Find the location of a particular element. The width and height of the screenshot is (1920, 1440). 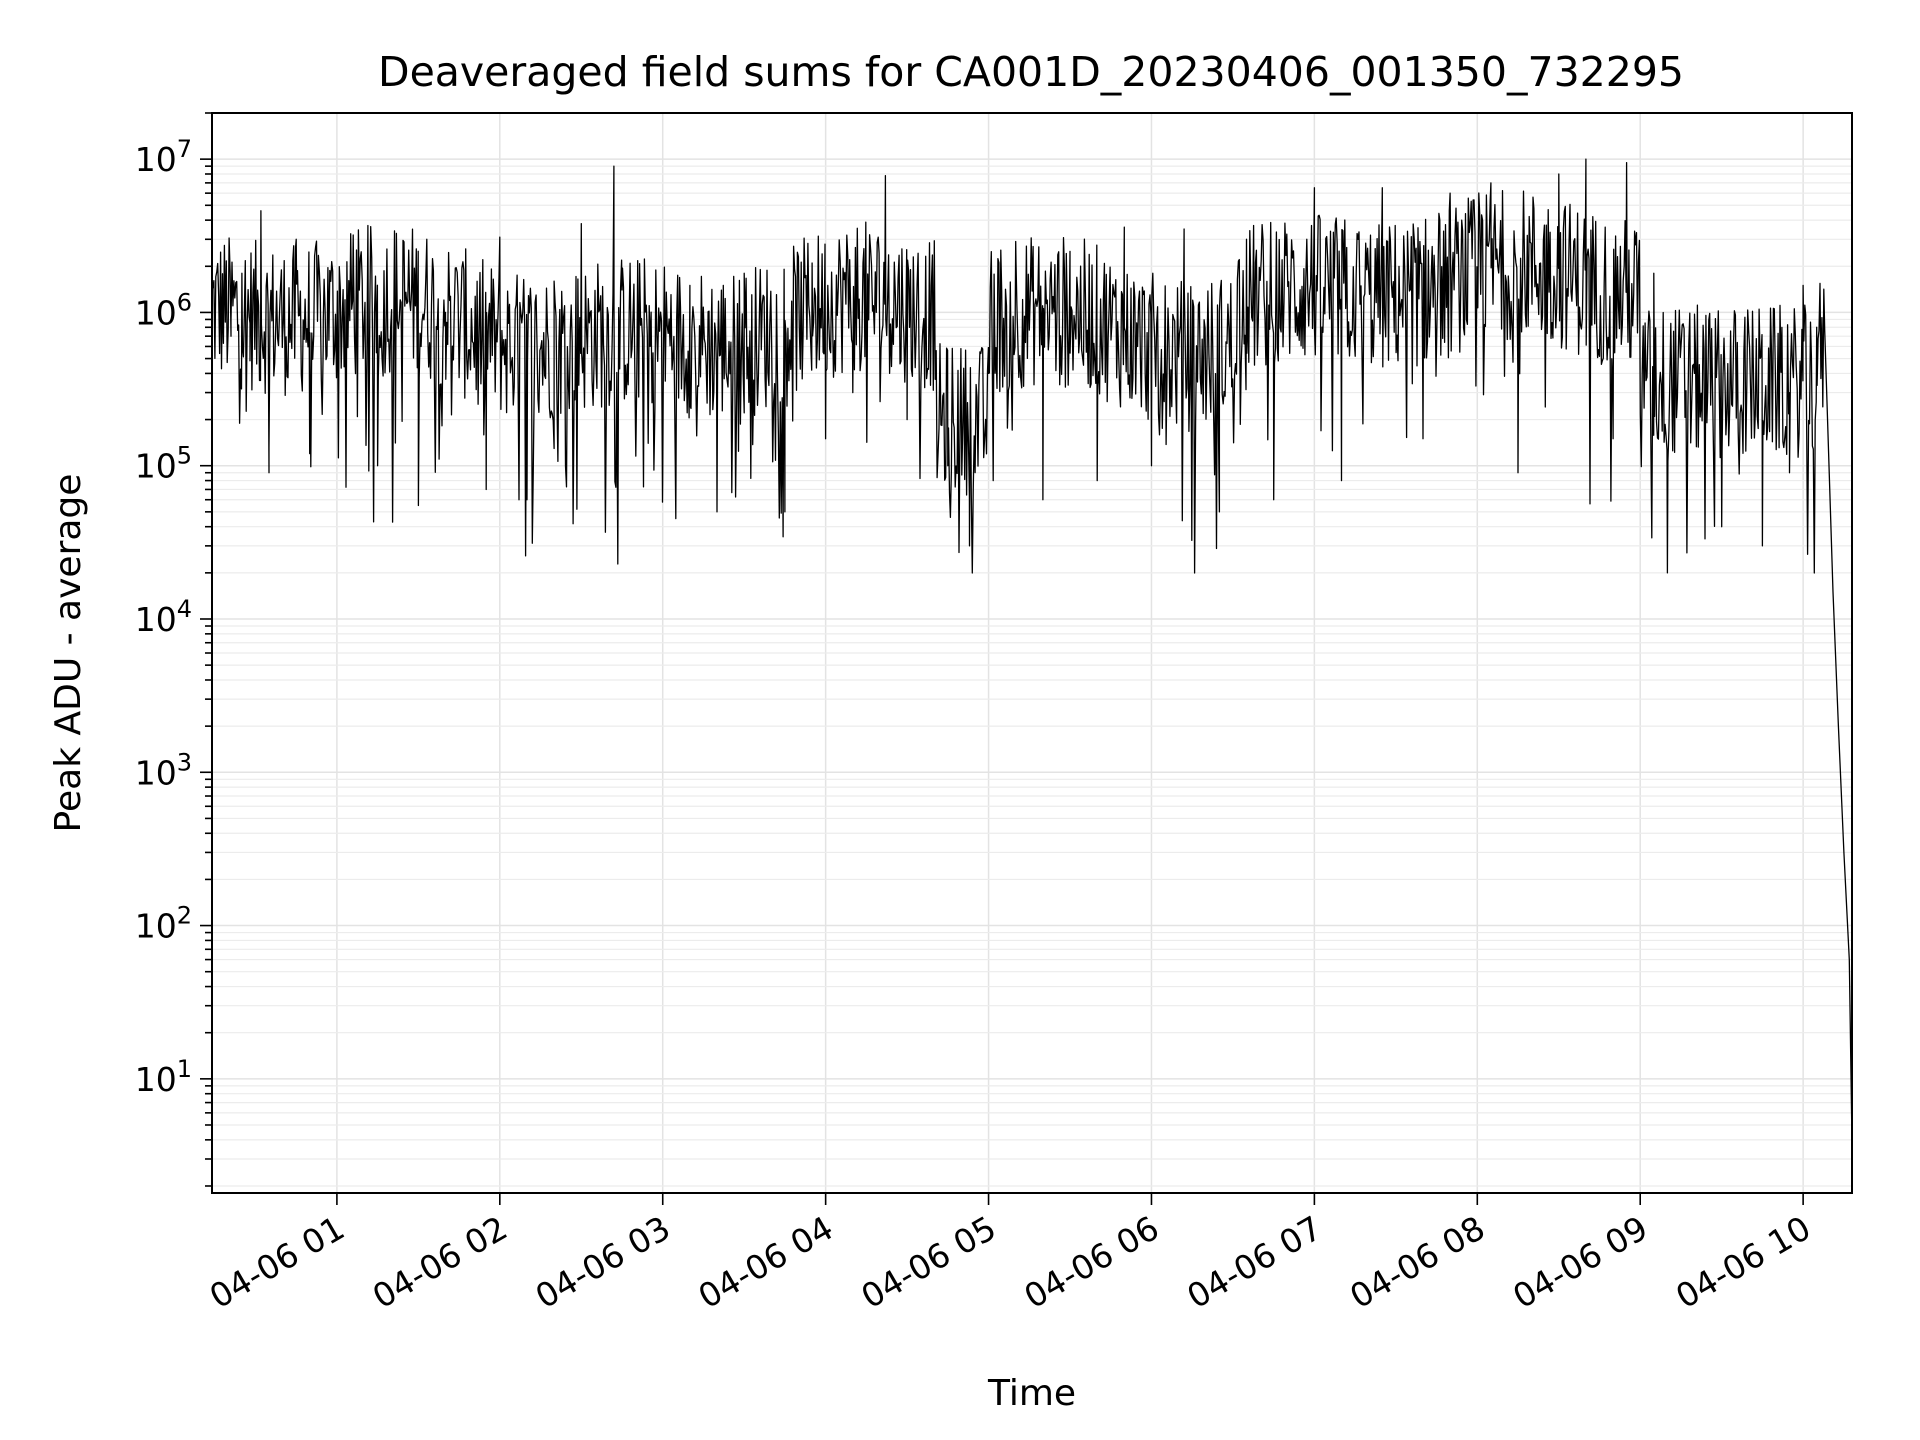

y-axis-label: Peak ADU - average is located at coordinates (68, 653).